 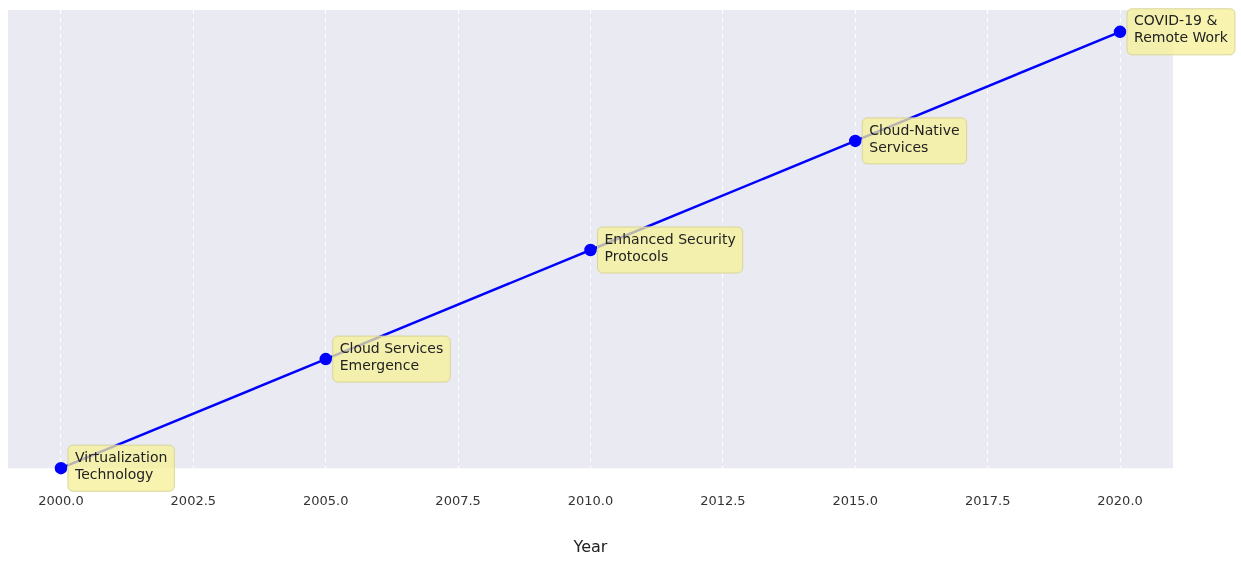 What do you see at coordinates (120, 465) in the screenshot?
I see `annotation: Virtualization Technology` at bounding box center [120, 465].